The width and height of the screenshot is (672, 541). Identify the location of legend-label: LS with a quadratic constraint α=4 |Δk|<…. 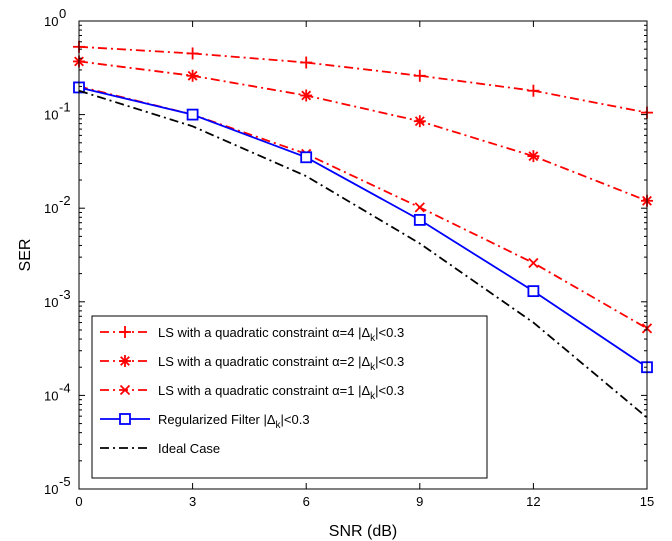
(281, 334).